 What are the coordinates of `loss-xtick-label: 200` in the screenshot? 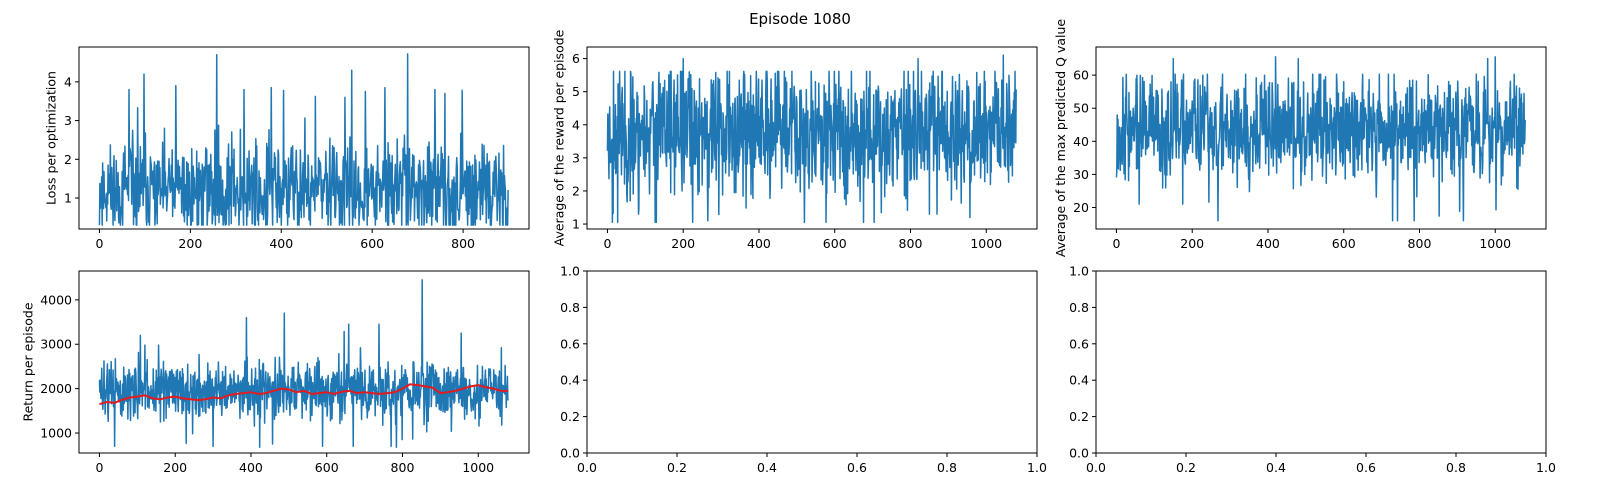 It's located at (190, 243).